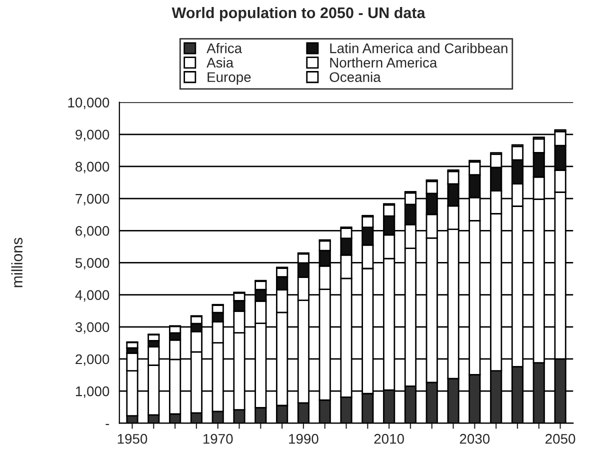 Image resolution: width=597 pixels, height=465 pixels. I want to click on y-tick-label: 6,000, so click(93, 232).